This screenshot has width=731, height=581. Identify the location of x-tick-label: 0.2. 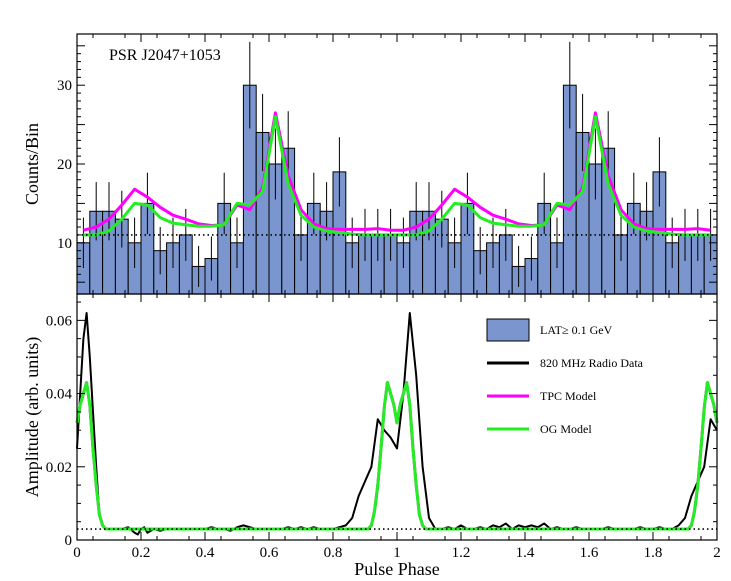
(141, 553).